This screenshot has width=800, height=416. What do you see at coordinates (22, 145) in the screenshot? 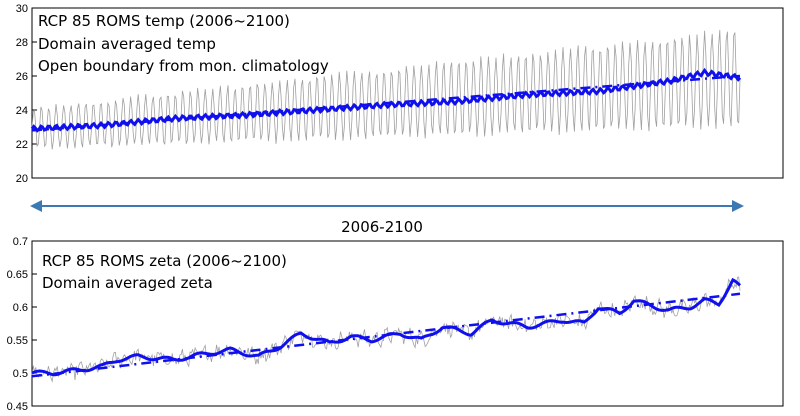
I see `temp-y-tick-label: 22` at bounding box center [22, 145].